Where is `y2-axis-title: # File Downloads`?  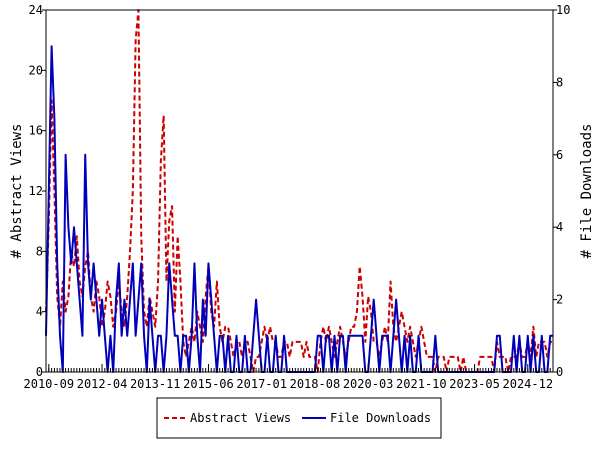
y2-axis-title: # File Downloads is located at coordinates (587, 191).